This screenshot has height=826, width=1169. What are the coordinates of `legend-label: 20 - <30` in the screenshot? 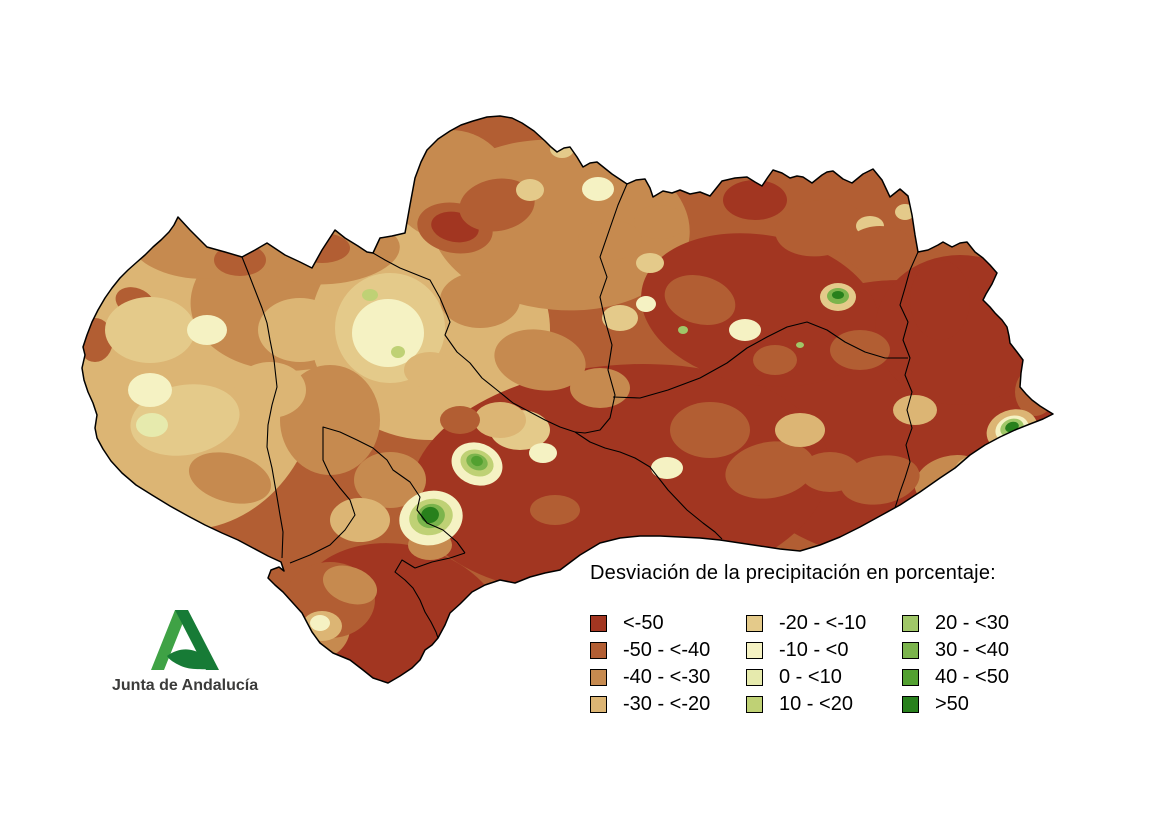 It's located at (972, 623).